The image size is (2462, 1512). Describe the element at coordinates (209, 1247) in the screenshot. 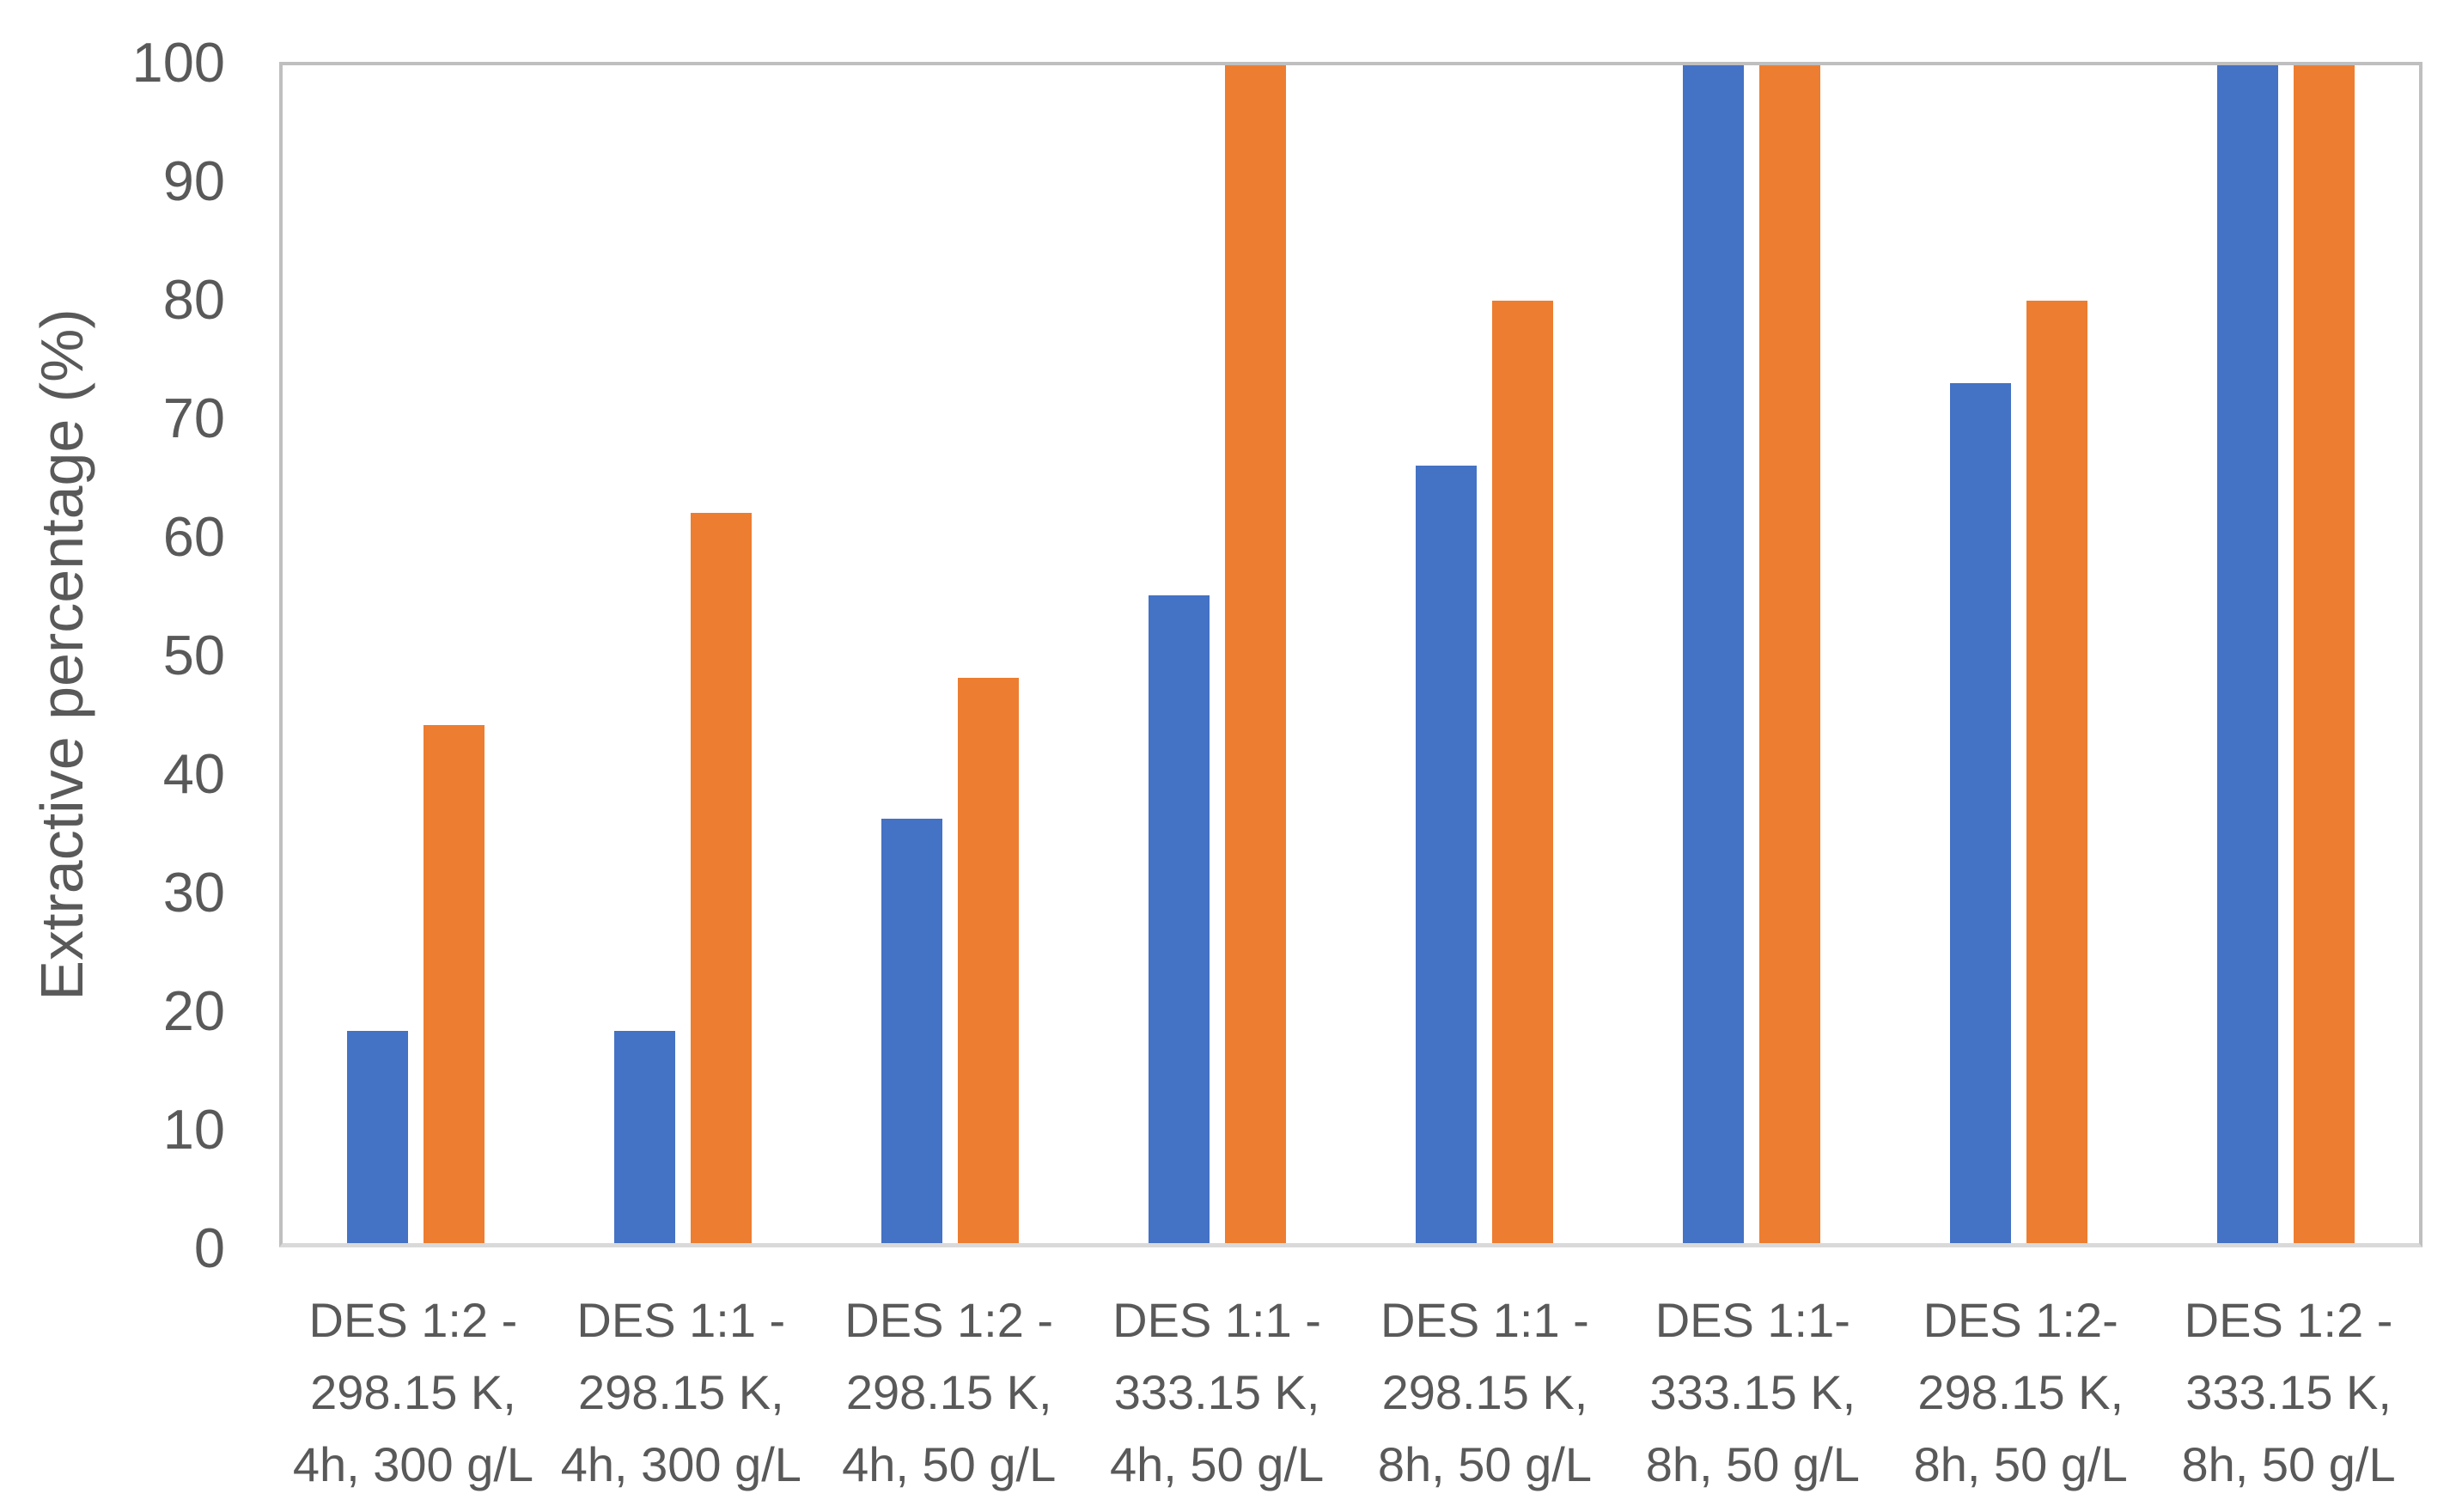

I see `y-tick-label-0: 0` at that location.